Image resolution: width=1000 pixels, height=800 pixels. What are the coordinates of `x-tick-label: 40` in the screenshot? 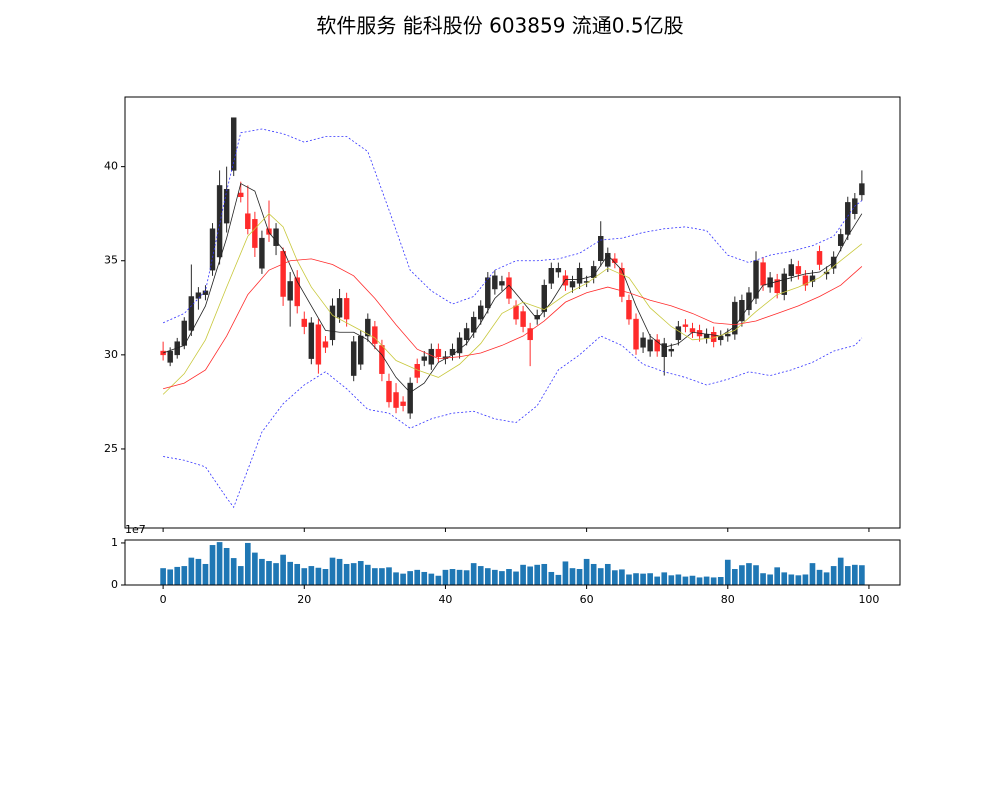 It's located at (445, 599).